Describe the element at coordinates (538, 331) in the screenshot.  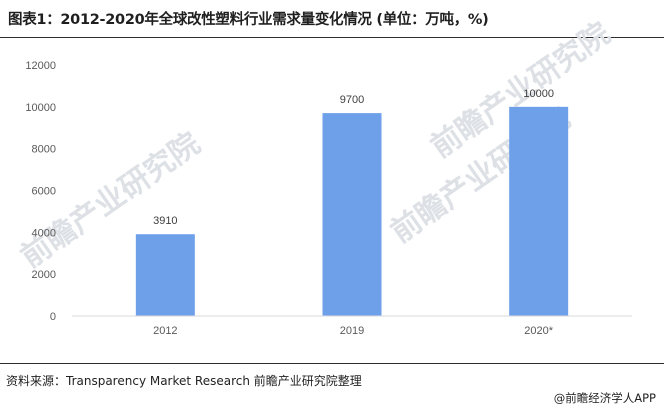
I see `x-tick-label: 2020*` at that location.